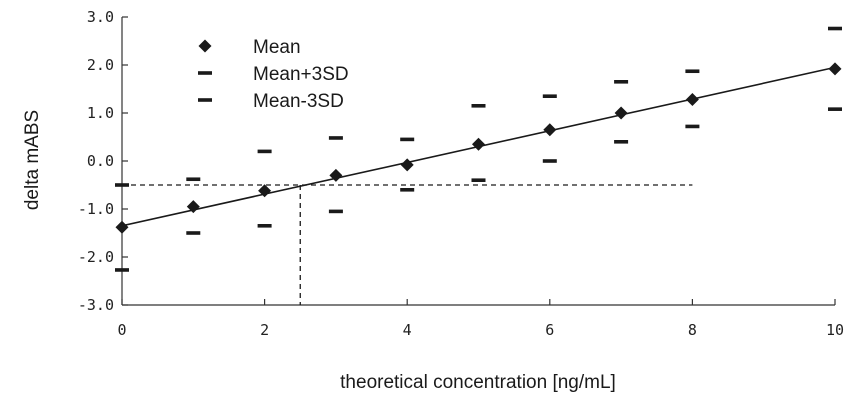 The image size is (847, 398). Describe the element at coordinates (100, 113) in the screenshot. I see `y-tick-label: 1.0` at that location.